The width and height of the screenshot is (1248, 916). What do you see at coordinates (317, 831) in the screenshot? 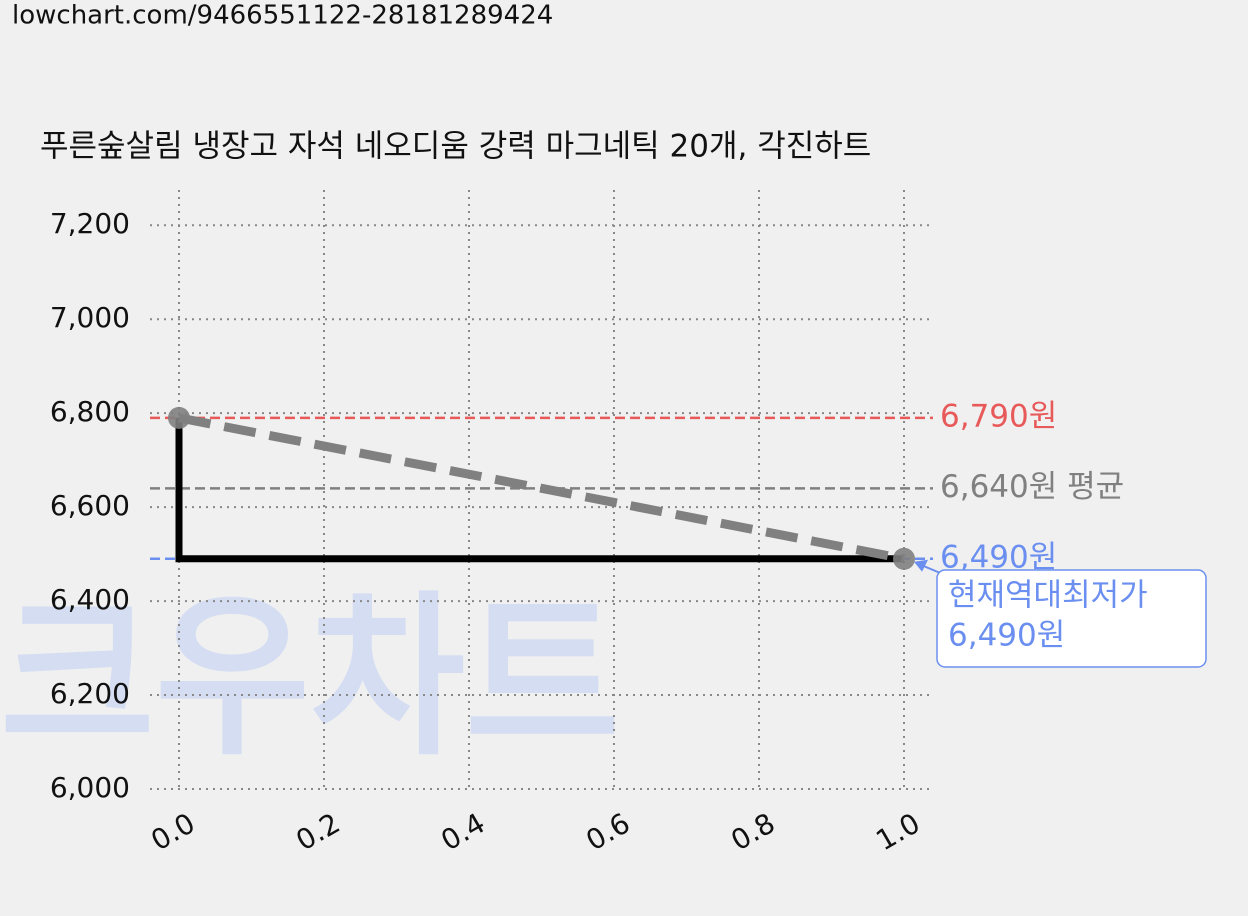
I see `x-tick-label: 0.2` at bounding box center [317, 831].